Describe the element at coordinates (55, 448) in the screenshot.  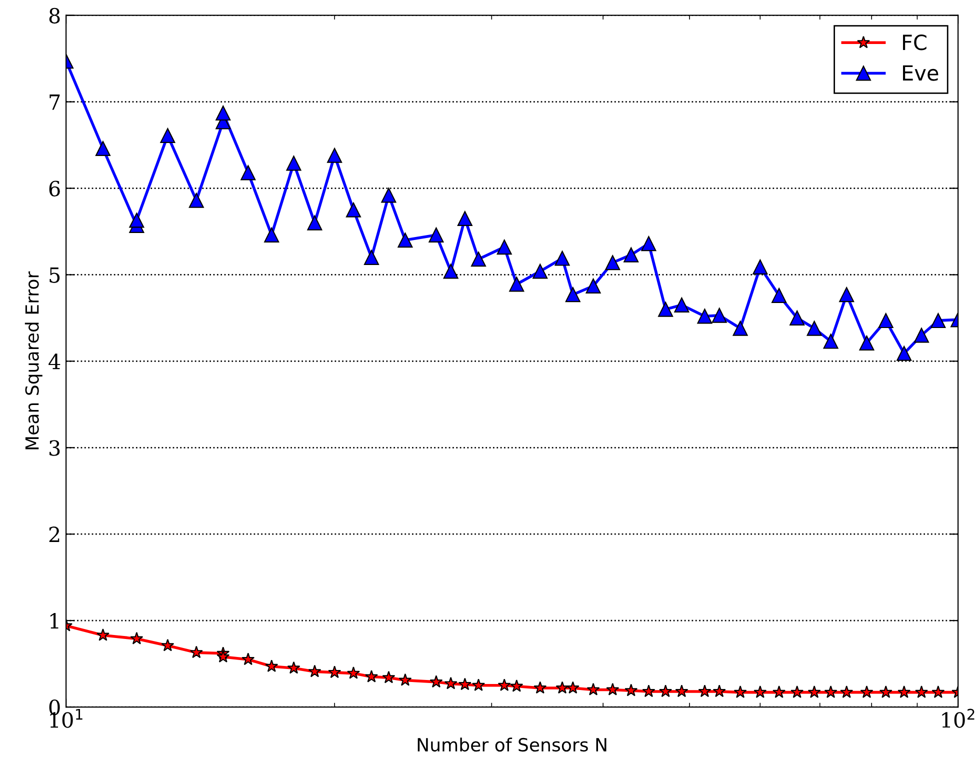
I see `y-tick-label: 3` at that location.